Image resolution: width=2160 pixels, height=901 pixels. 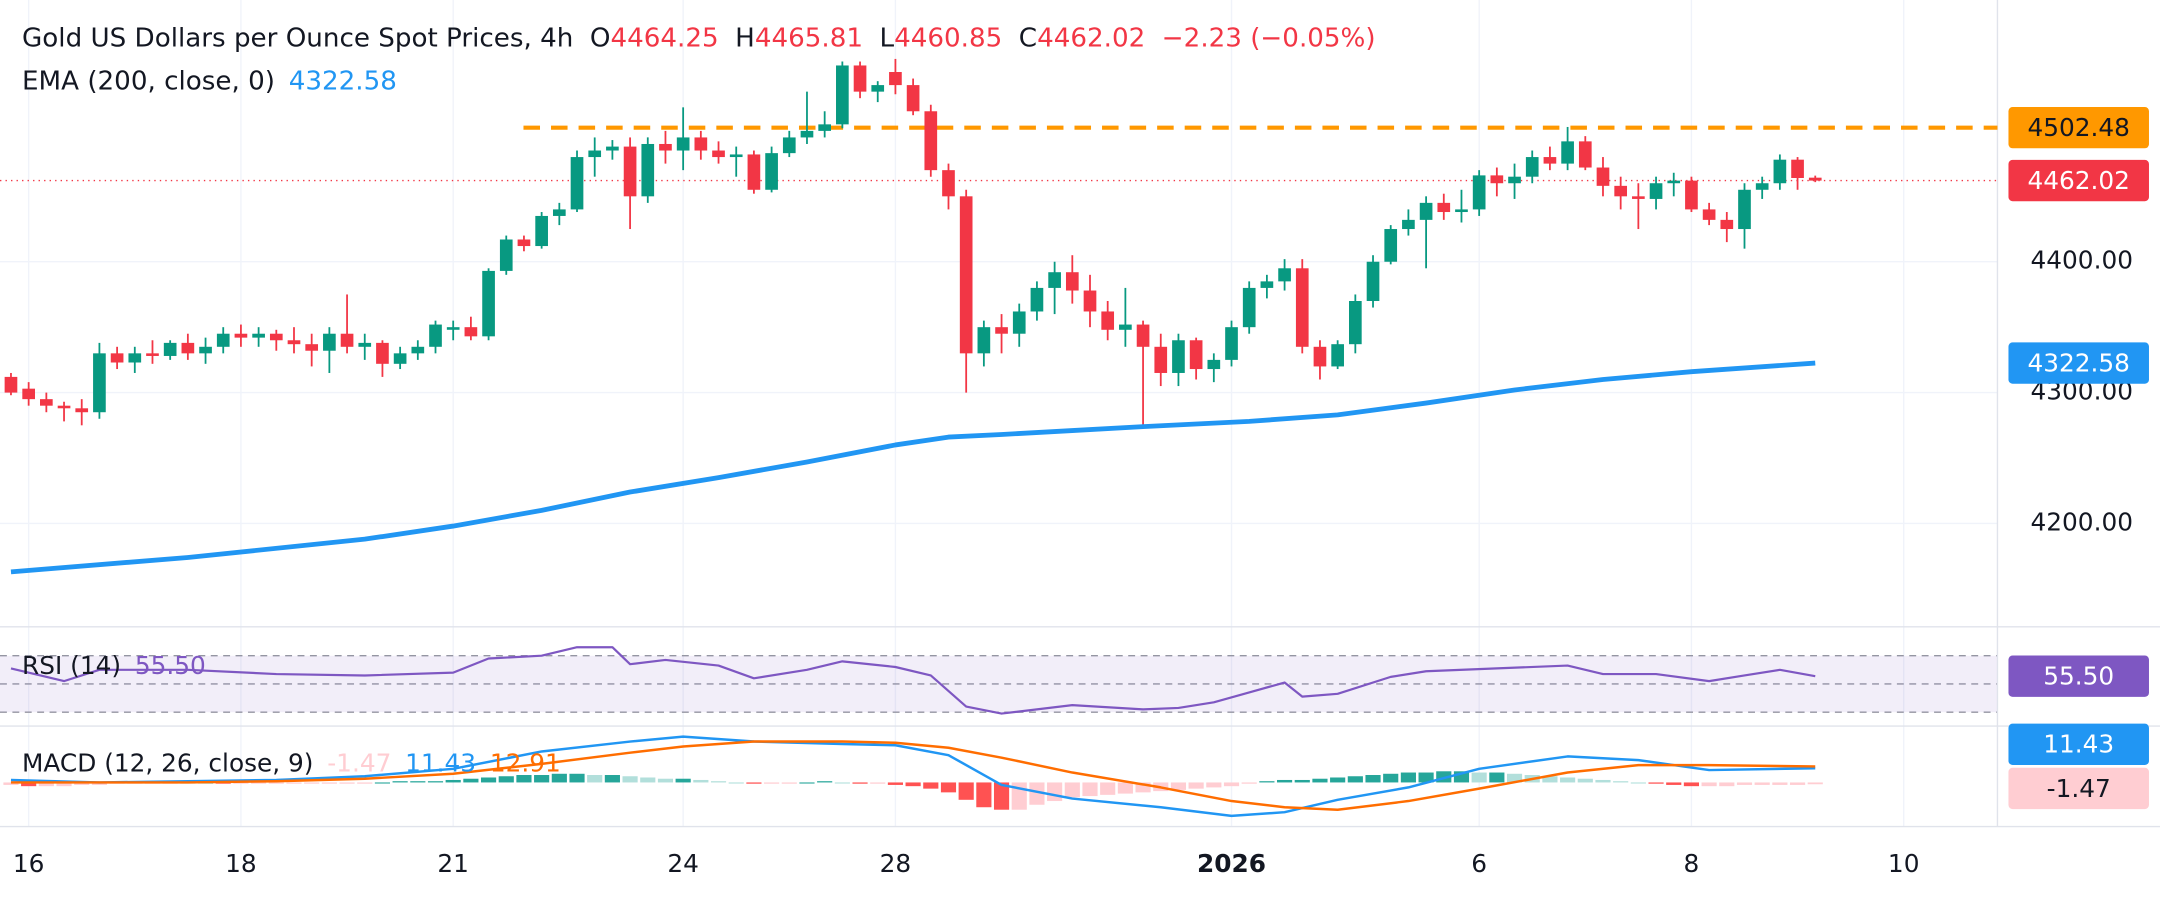 I want to click on macd-badge: 11.43, so click(x=2078, y=744).